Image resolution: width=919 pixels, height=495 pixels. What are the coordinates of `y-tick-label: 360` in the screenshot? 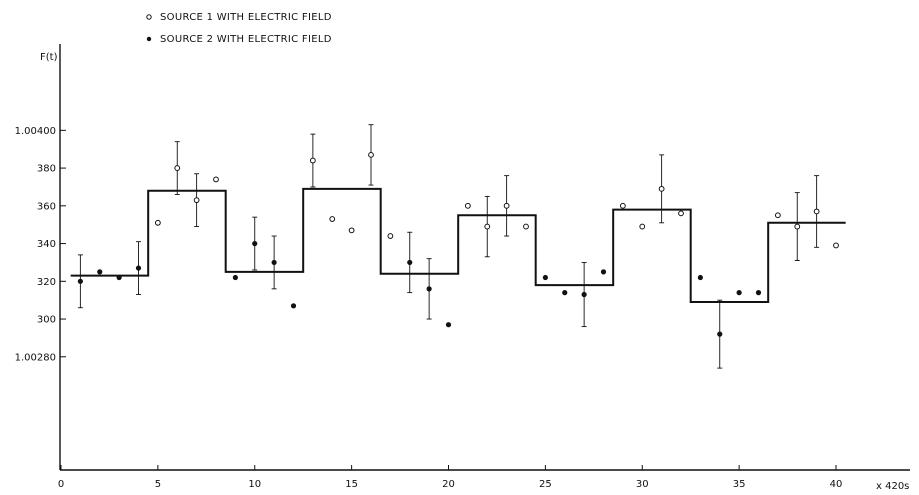 It's located at (46, 206).